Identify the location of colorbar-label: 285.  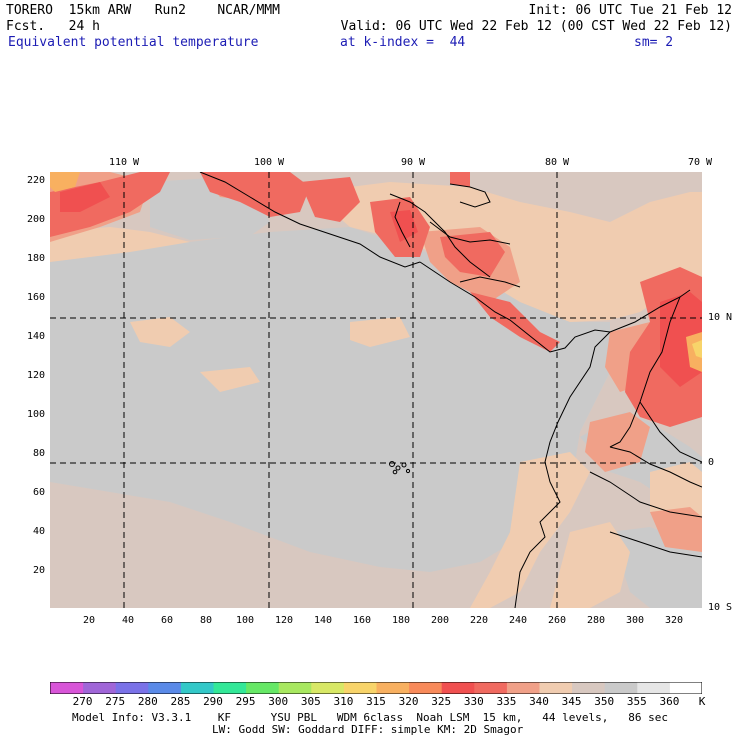
(180, 701).